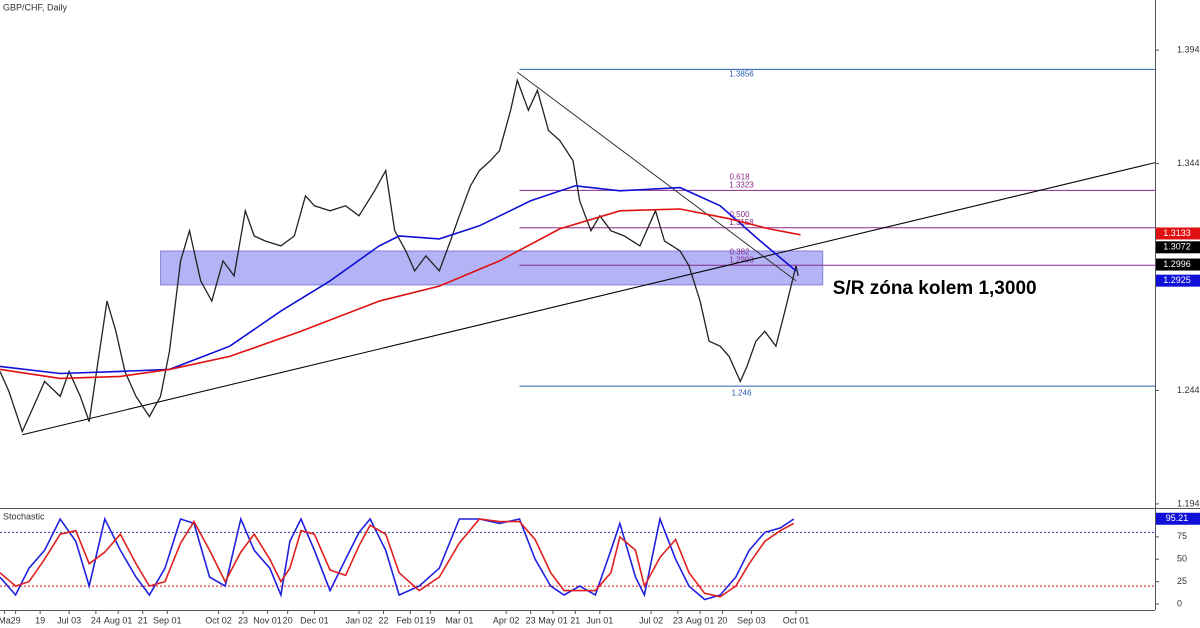  Describe the element at coordinates (742, 392) in the screenshot. I see `level-label: 1.246` at that location.